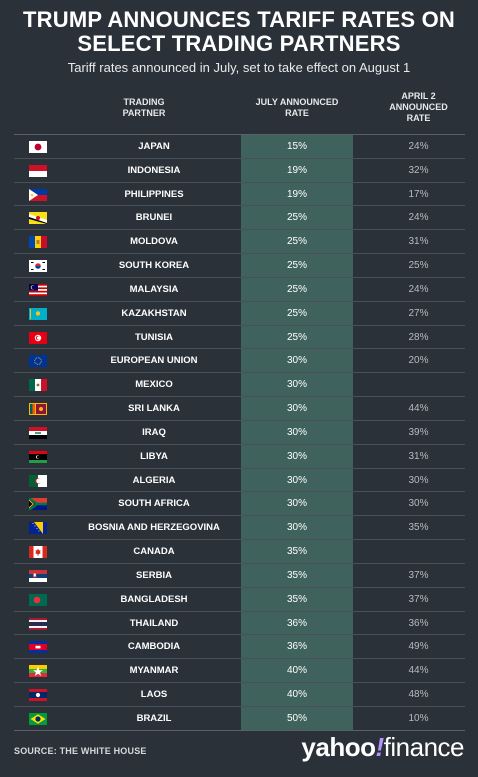 This screenshot has width=478, height=777. I want to click on table-row: SOUTH AFRICA 30% 30%, so click(239, 503).